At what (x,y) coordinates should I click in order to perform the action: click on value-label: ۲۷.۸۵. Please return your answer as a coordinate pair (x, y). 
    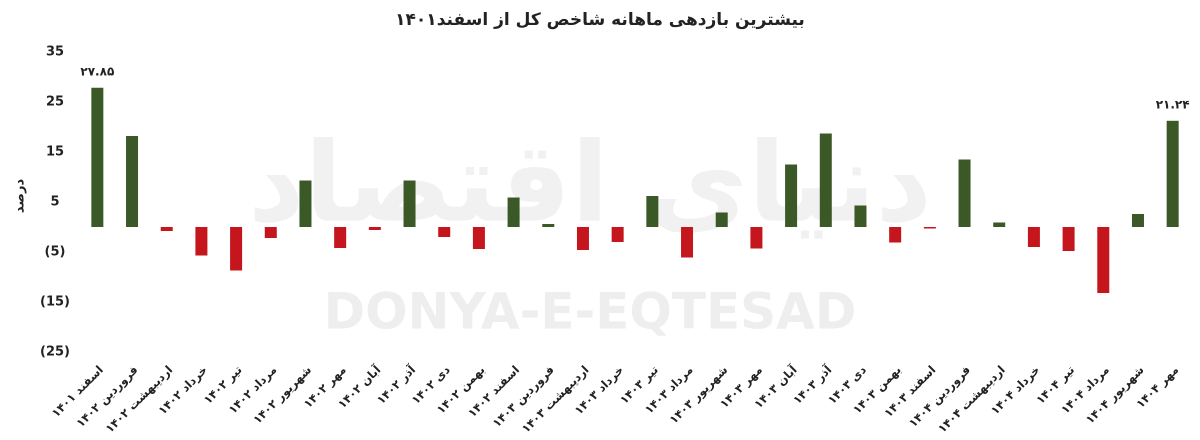
    Looking at the image, I should click on (97, 71).